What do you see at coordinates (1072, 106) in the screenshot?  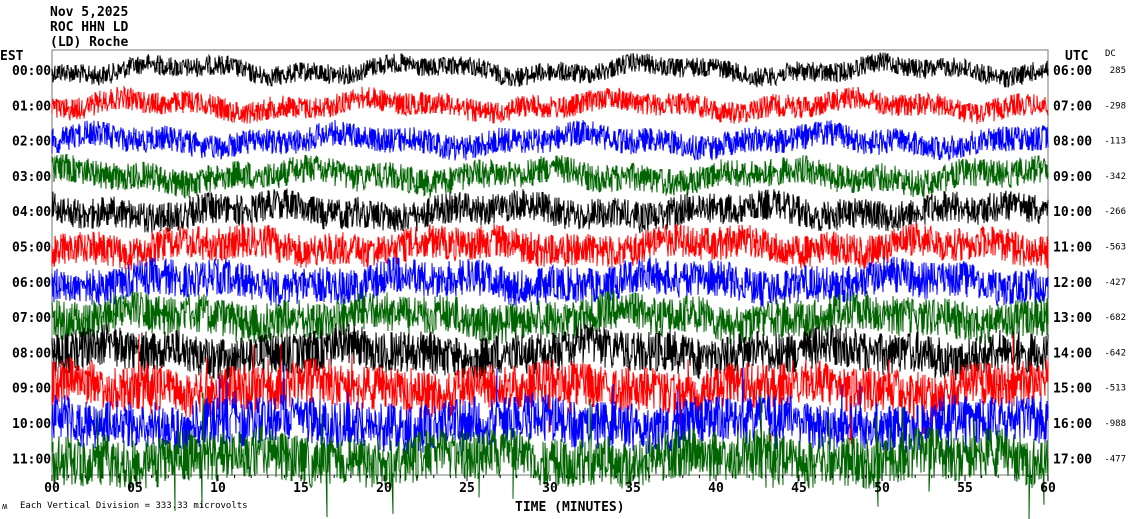 I see `utc-label: 07:00` at bounding box center [1072, 106].